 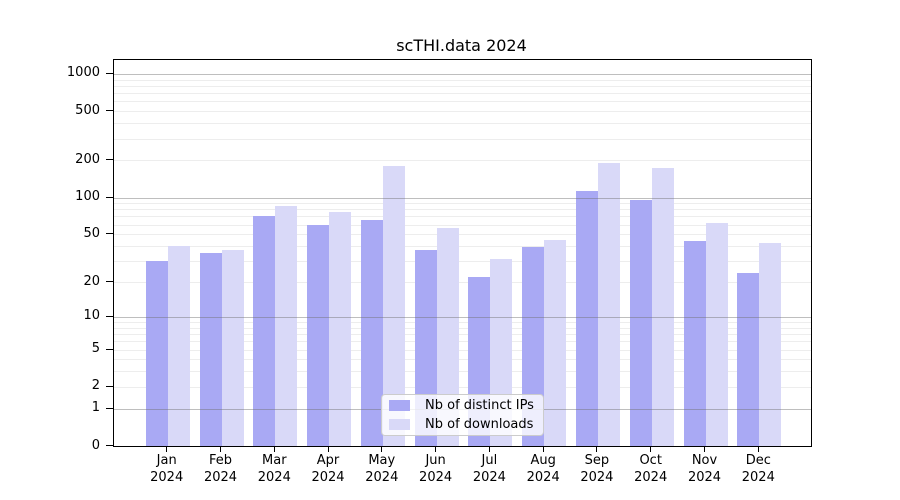 I want to click on bar-downloads-may, so click(x=393, y=305).